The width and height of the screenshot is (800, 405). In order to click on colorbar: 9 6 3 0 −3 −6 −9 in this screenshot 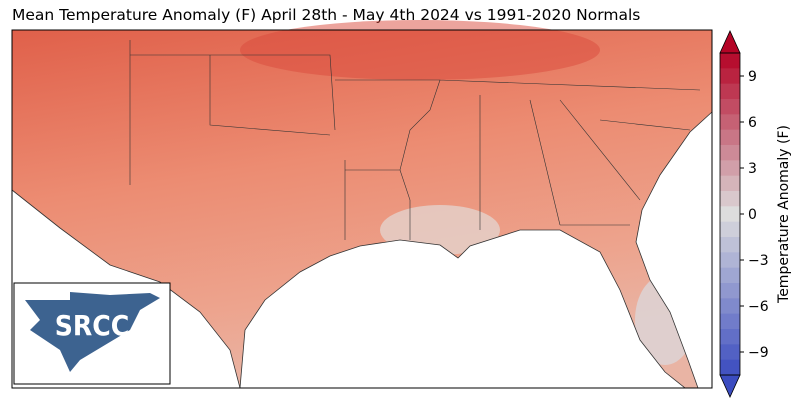, I will do `click(744, 214)`.